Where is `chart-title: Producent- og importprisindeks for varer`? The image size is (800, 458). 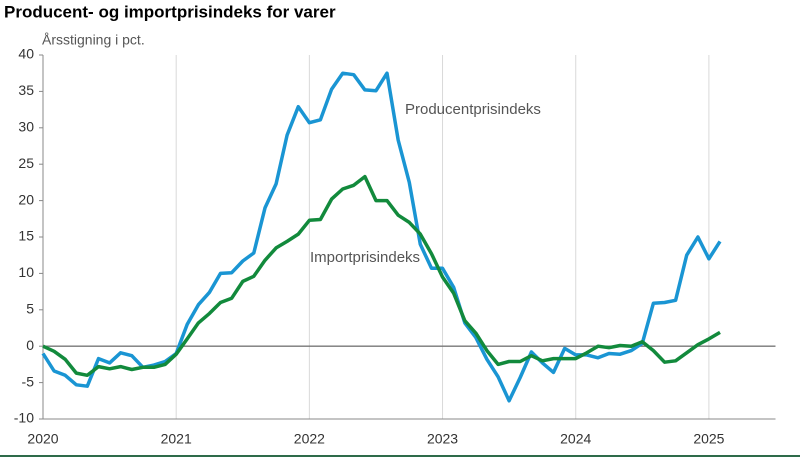
chart-title: Producent- og importprisindeks for varer is located at coordinates (170, 11).